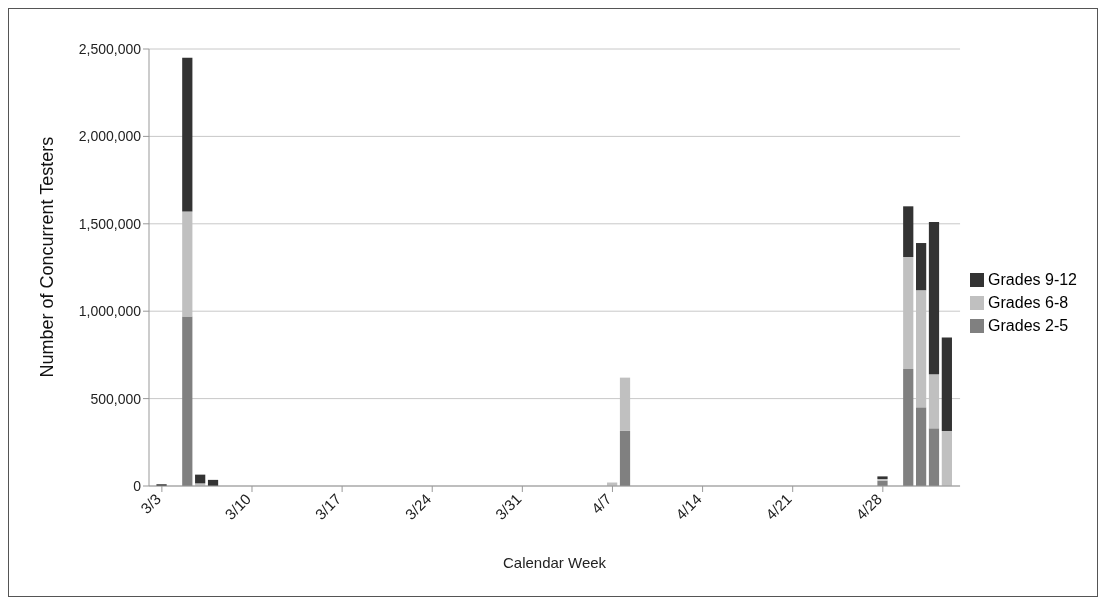  What do you see at coordinates (688, 506) in the screenshot?
I see `x-tick-label: 4/14` at bounding box center [688, 506].